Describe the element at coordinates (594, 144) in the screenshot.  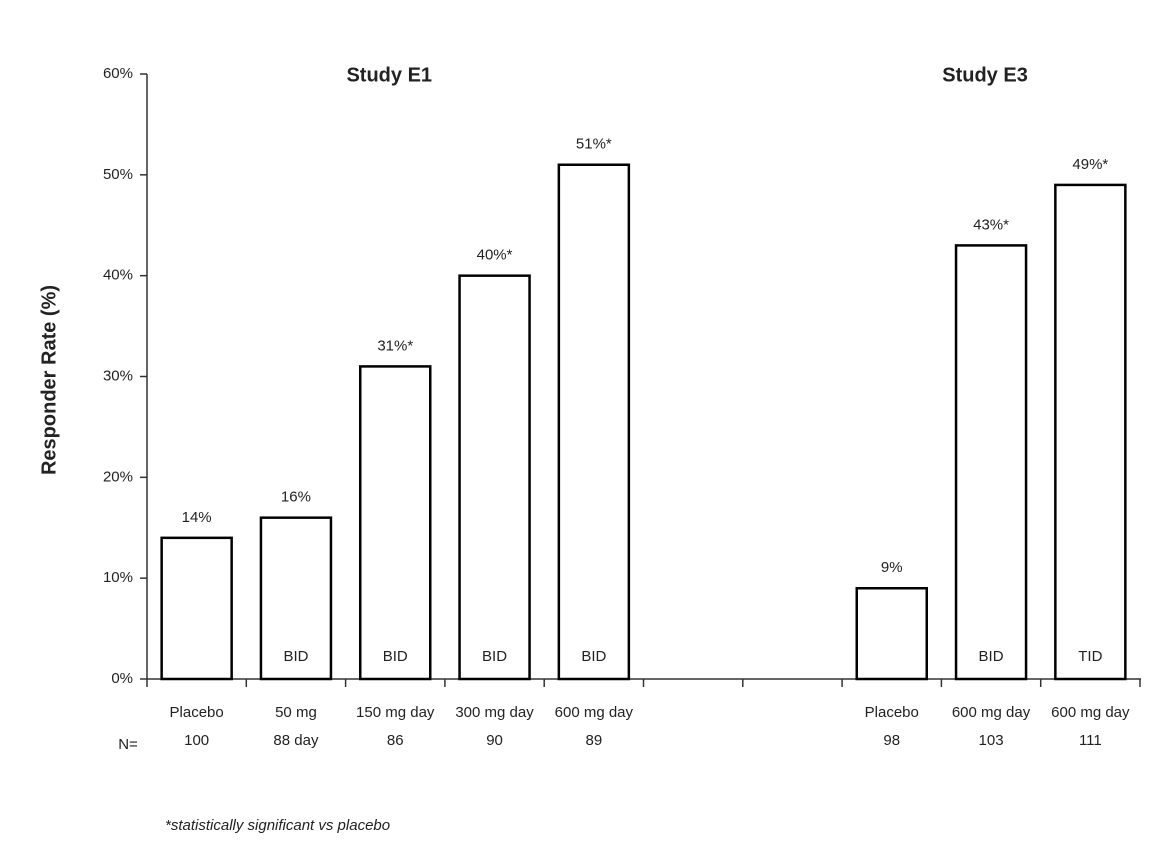
I see `value-label: 51%*` at that location.